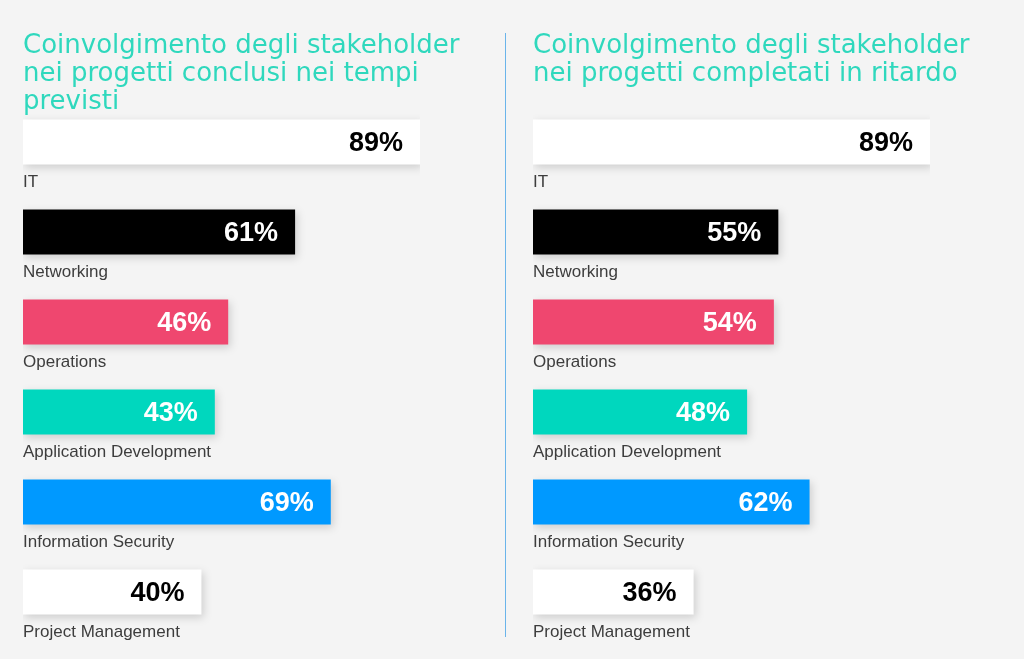  Describe the element at coordinates (157, 592) in the screenshot. I see `data-label: 40%` at that location.